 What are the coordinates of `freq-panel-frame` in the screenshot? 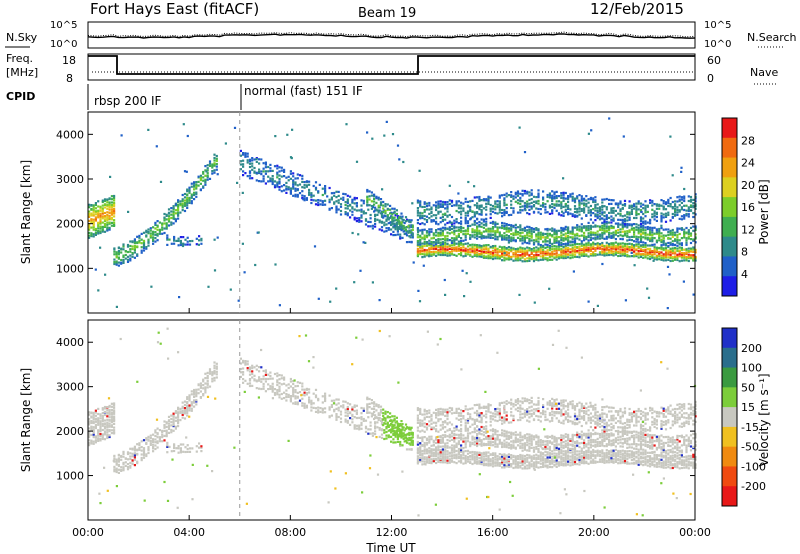 It's located at (391, 67).